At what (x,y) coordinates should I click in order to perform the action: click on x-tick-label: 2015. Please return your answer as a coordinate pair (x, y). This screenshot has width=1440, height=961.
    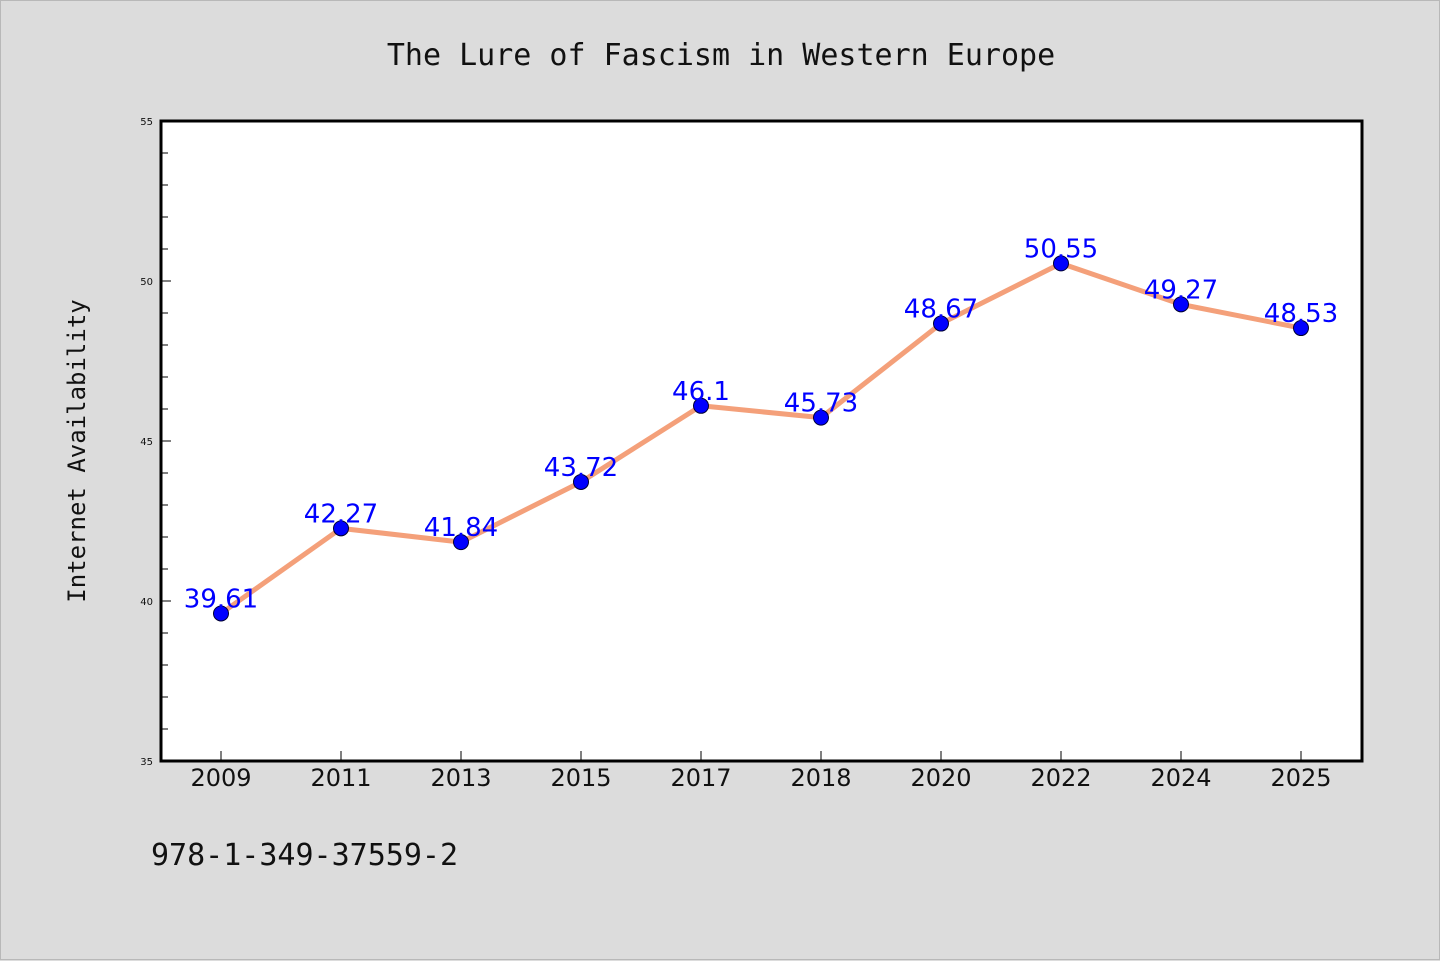
    Looking at the image, I should click on (580, 778).